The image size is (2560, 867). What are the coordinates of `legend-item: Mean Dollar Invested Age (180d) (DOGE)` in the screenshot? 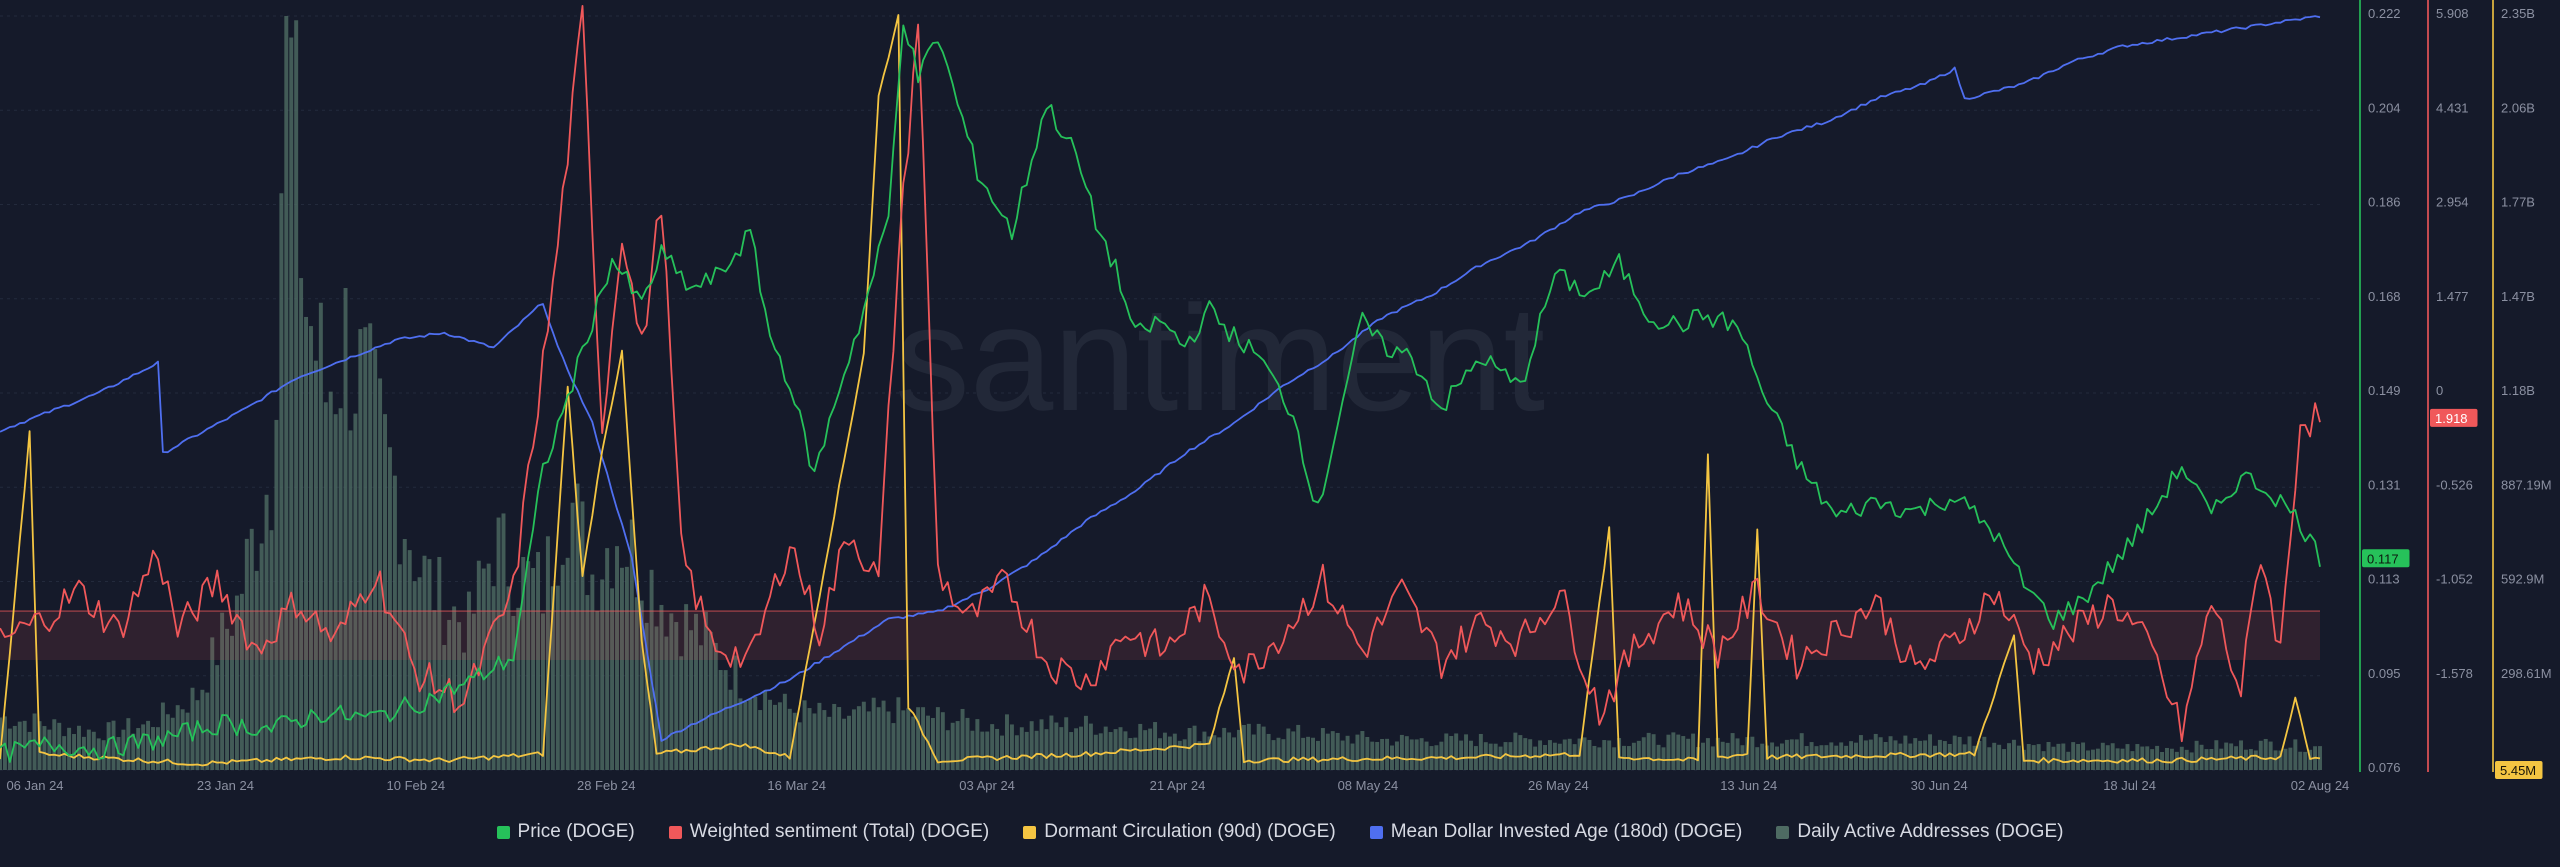 It's located at (1555, 832).